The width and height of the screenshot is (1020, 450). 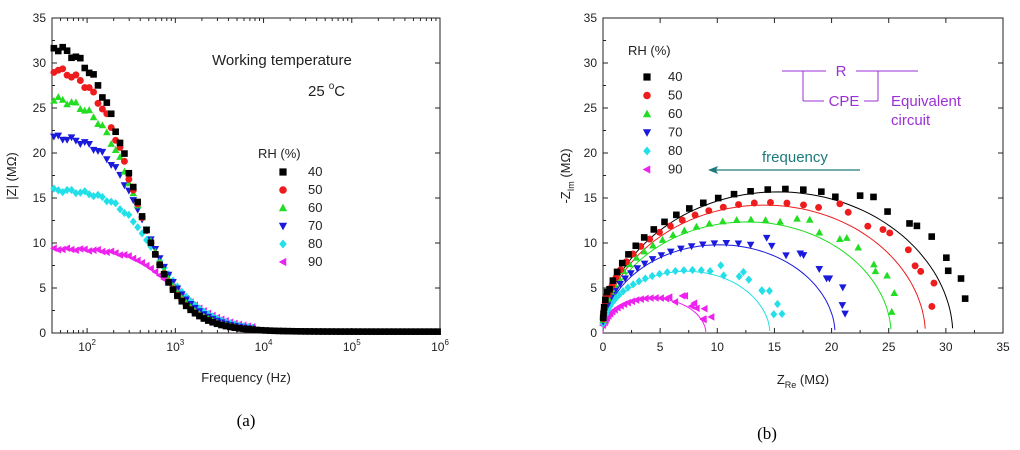 I want to click on legend-label-a: 40, so click(x=315, y=171).